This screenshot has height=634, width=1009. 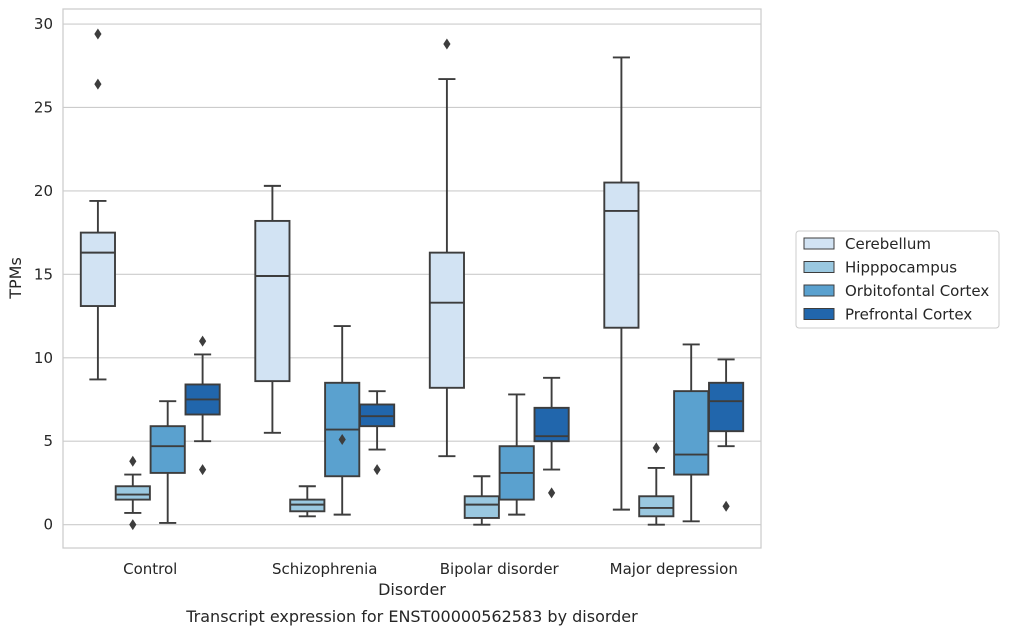 What do you see at coordinates (43, 24) in the screenshot?
I see `y-tick-label: 30` at bounding box center [43, 24].